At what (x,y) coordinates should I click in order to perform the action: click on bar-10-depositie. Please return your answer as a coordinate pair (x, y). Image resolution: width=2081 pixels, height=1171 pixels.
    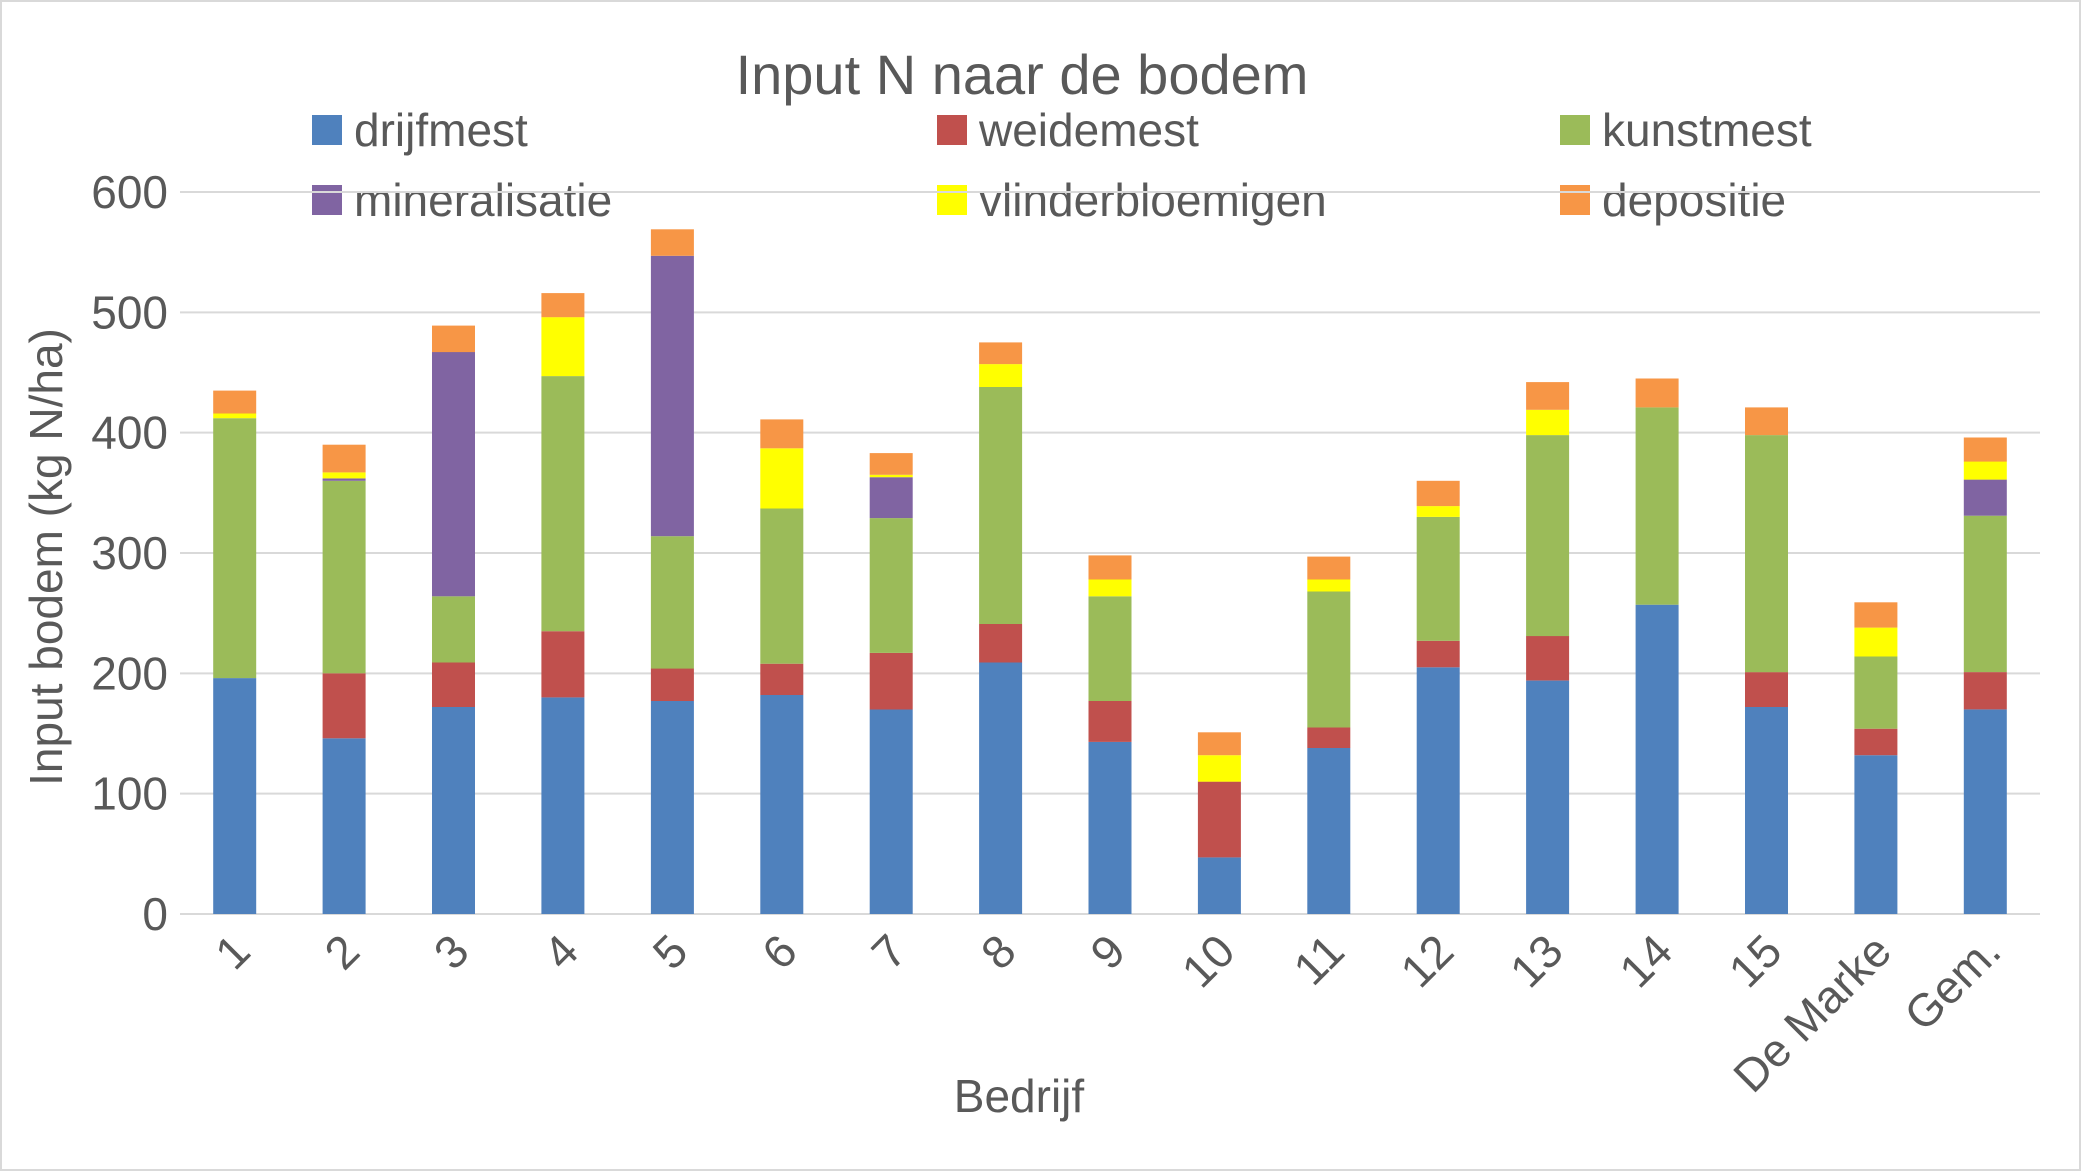
    Looking at the image, I should click on (1219, 744).